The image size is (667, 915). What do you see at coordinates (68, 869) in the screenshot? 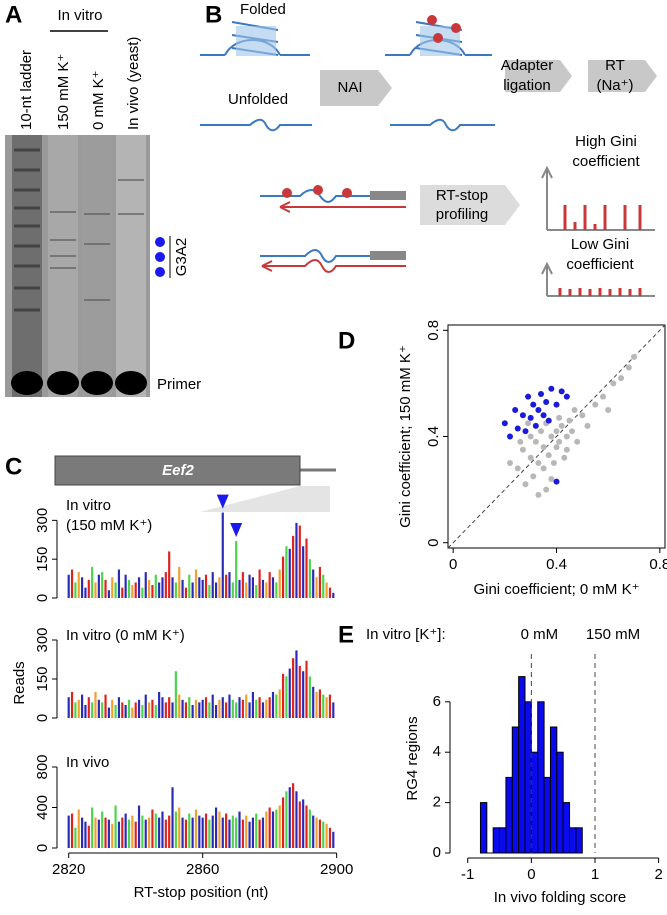
I see `x-tick-label: 2820` at bounding box center [68, 869].